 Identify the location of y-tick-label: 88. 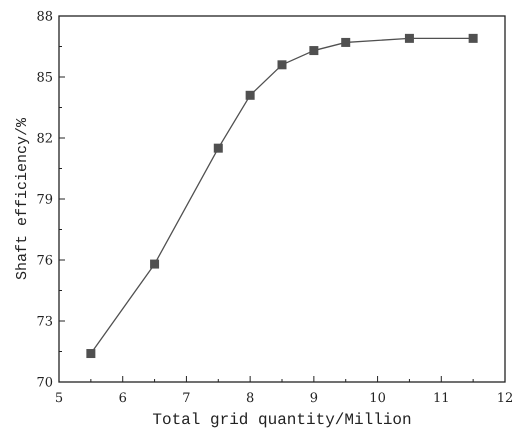
(44, 17).